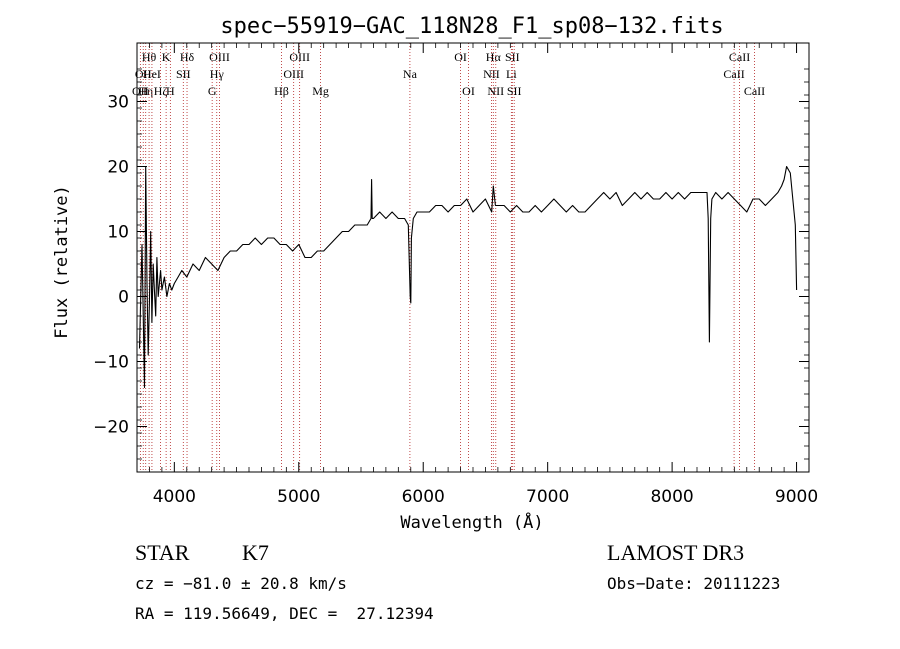 This screenshot has height=649, width=900. Describe the element at coordinates (149, 57) in the screenshot. I see `spectral-line-label-3: Hθ` at that location.